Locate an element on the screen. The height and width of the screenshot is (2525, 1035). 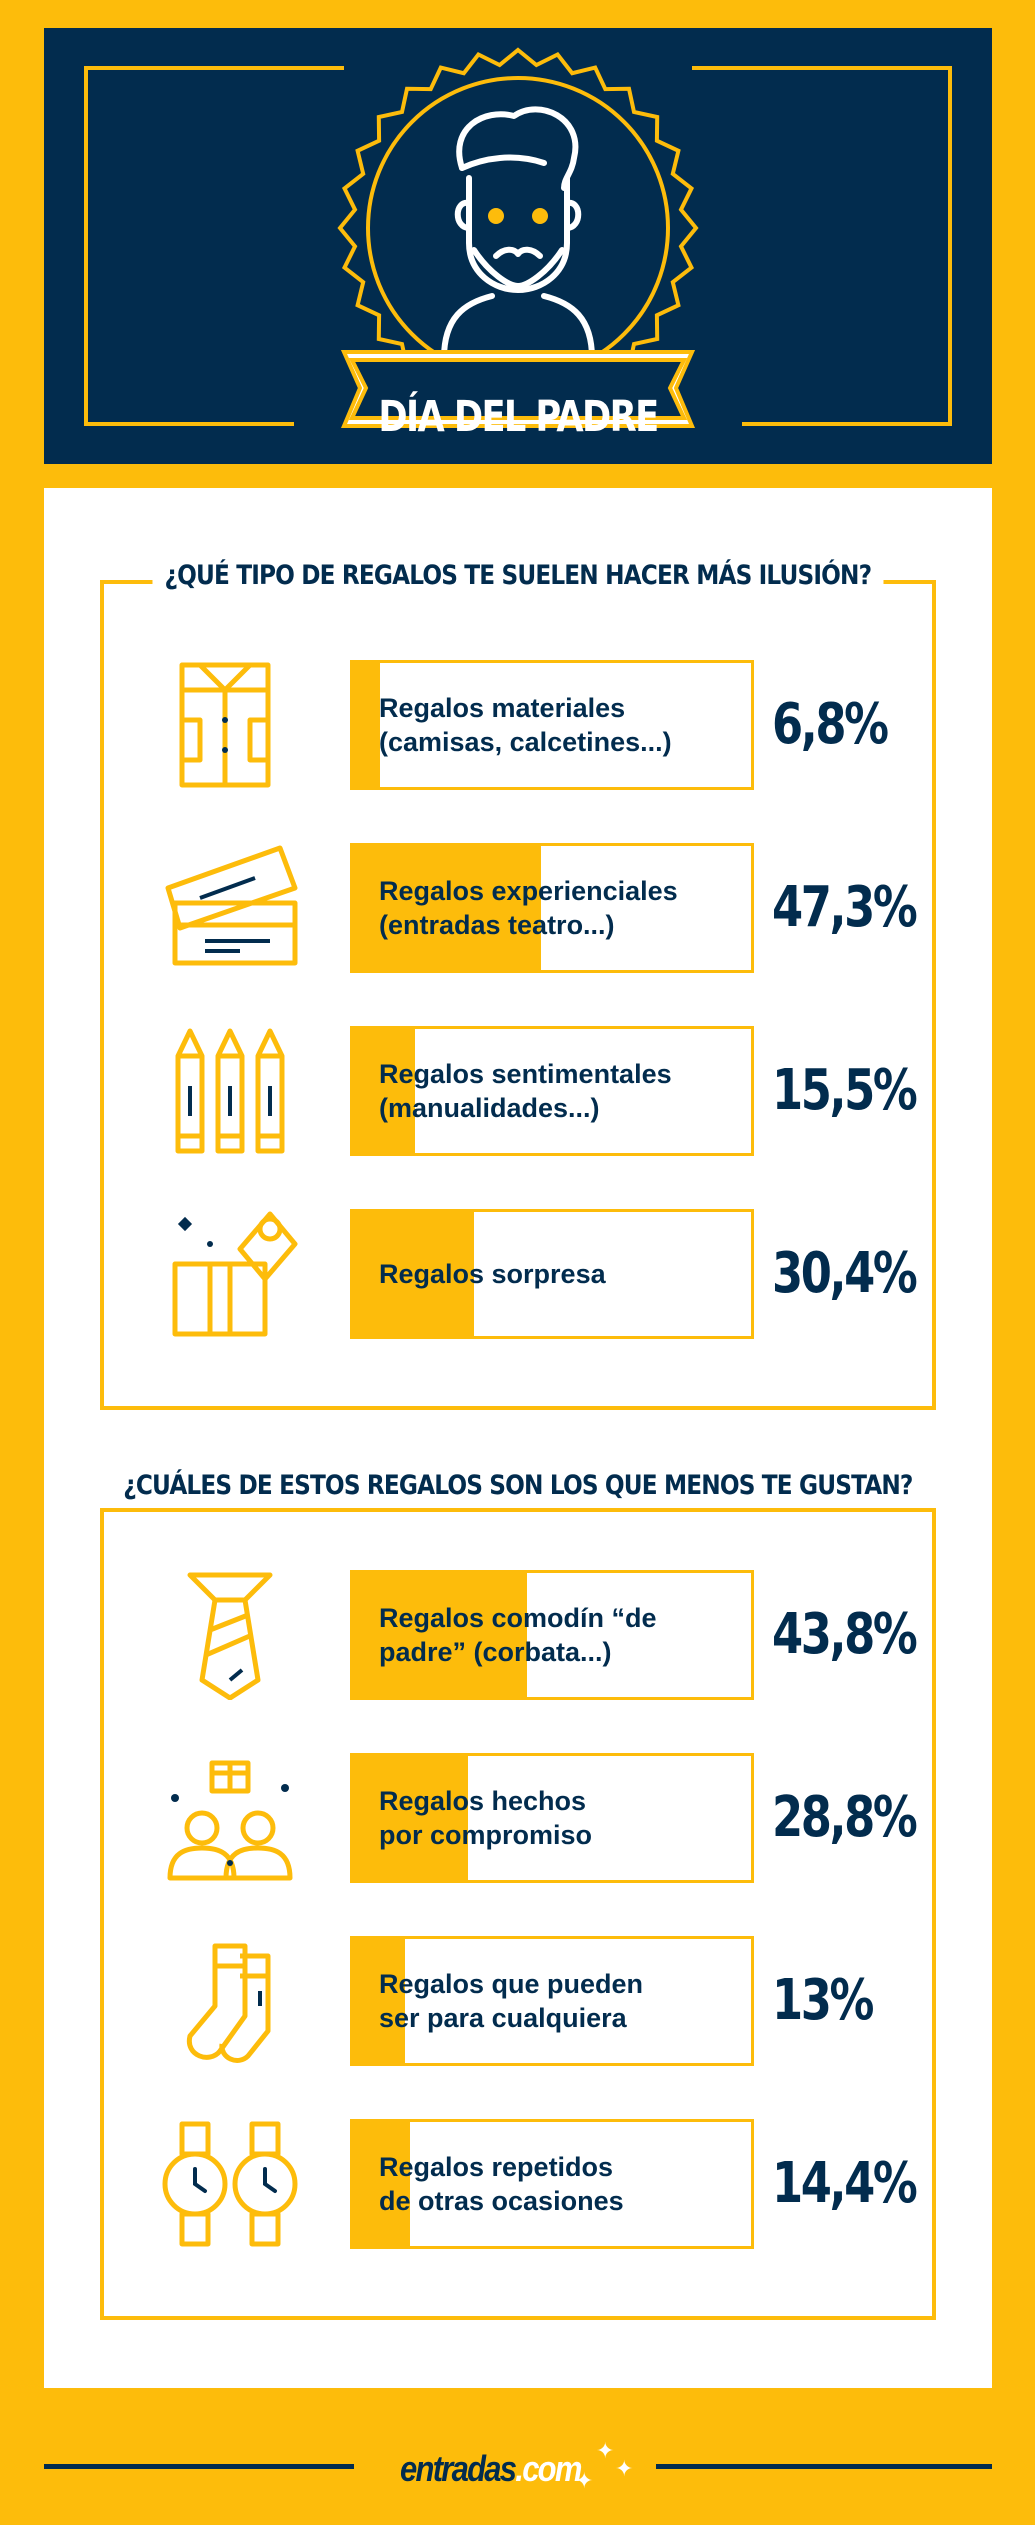
list-item: Regalos sorpresa 30,4% is located at coordinates (517, 1274).